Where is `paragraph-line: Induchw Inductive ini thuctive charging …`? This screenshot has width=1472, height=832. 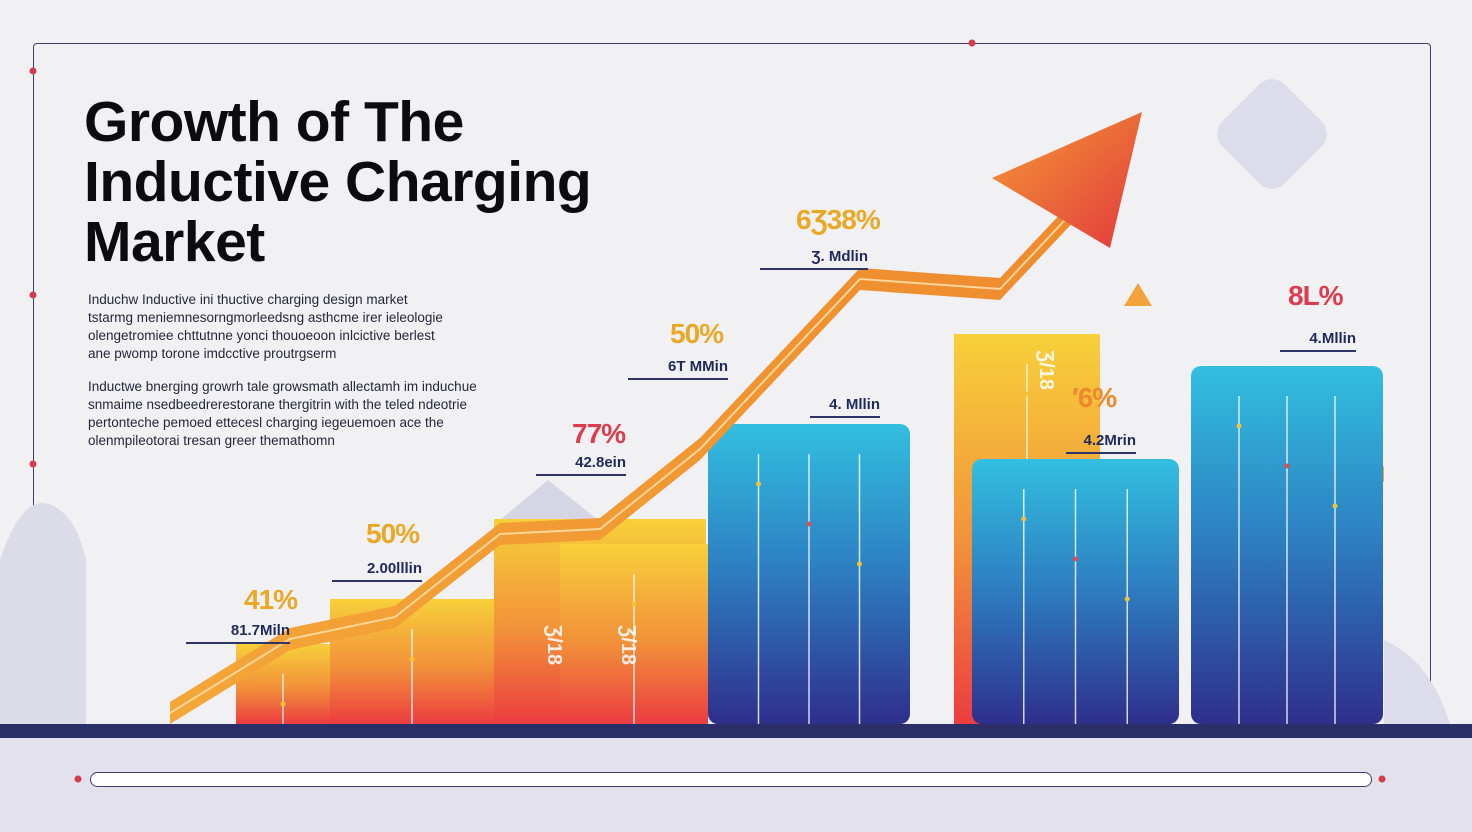 paragraph-line: Induchw Inductive ini thuctive charging … is located at coordinates (248, 299).